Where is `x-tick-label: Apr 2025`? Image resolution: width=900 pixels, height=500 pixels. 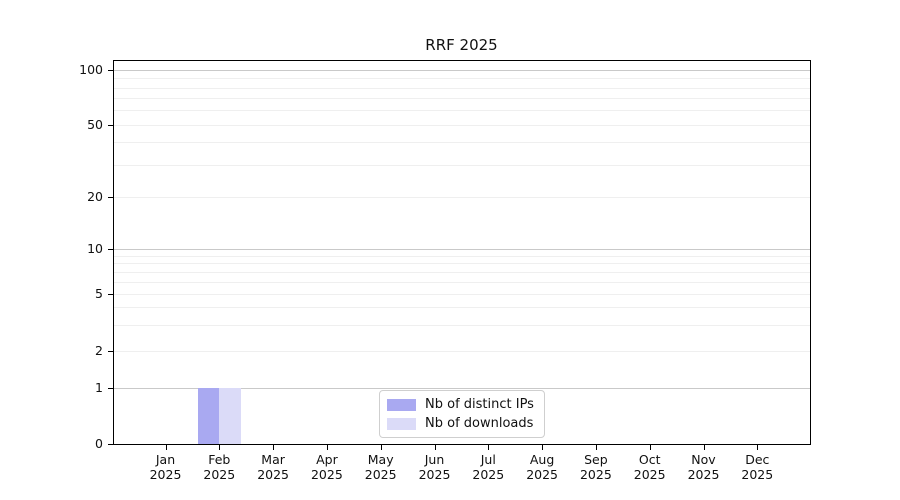
x-tick-label: Apr 2025 is located at coordinates (327, 467).